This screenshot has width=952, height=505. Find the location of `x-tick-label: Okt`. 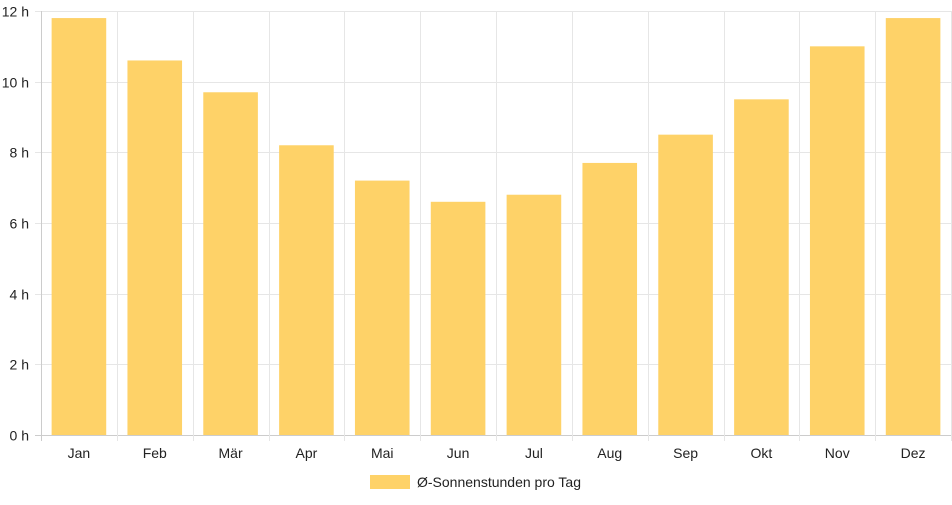

x-tick-label: Okt is located at coordinates (762, 453).